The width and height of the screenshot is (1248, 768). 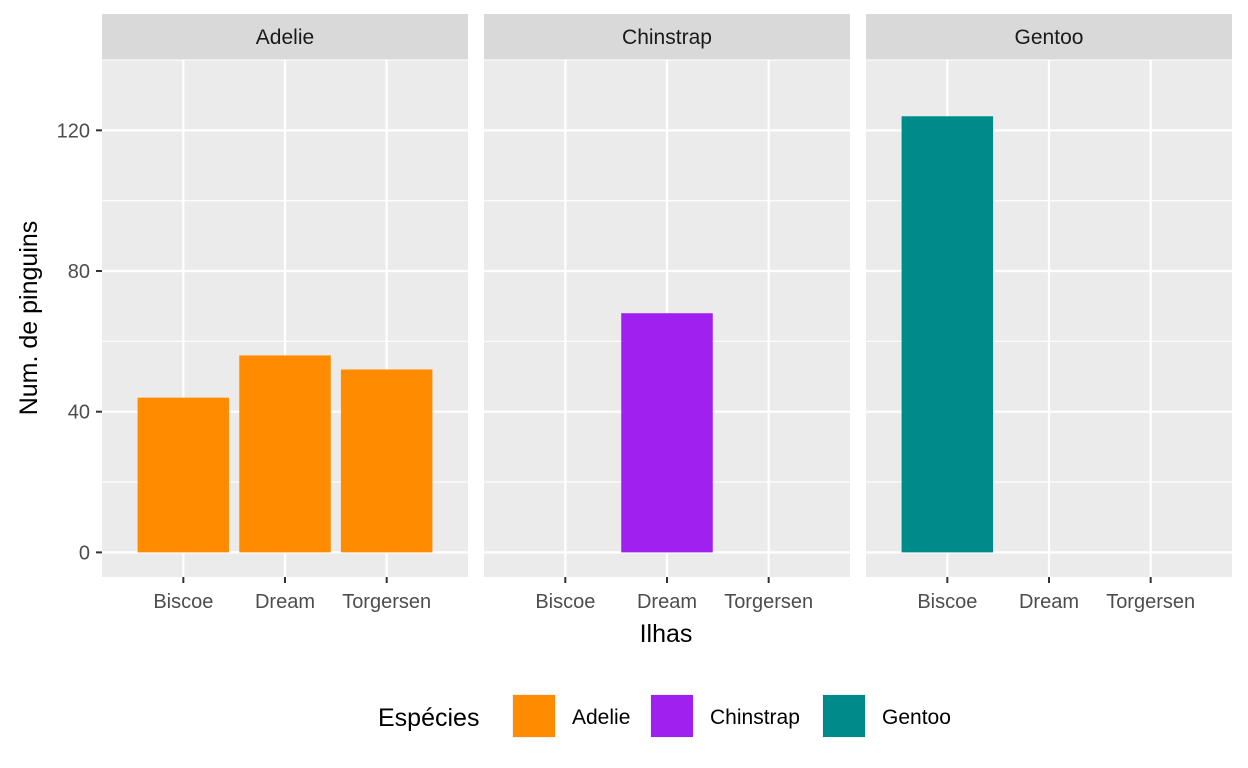 What do you see at coordinates (916, 717) in the screenshot?
I see `legend-label: Gentoo` at bounding box center [916, 717].